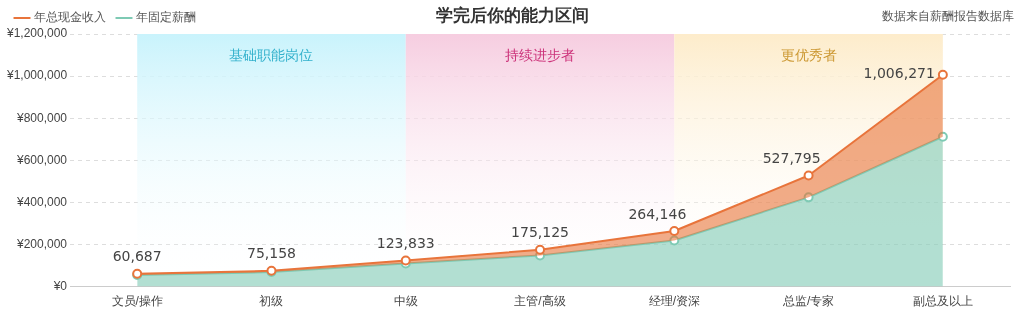 The image size is (1024, 312). Describe the element at coordinates (405, 243) in the screenshot. I see `data-label: 123,833` at that location.